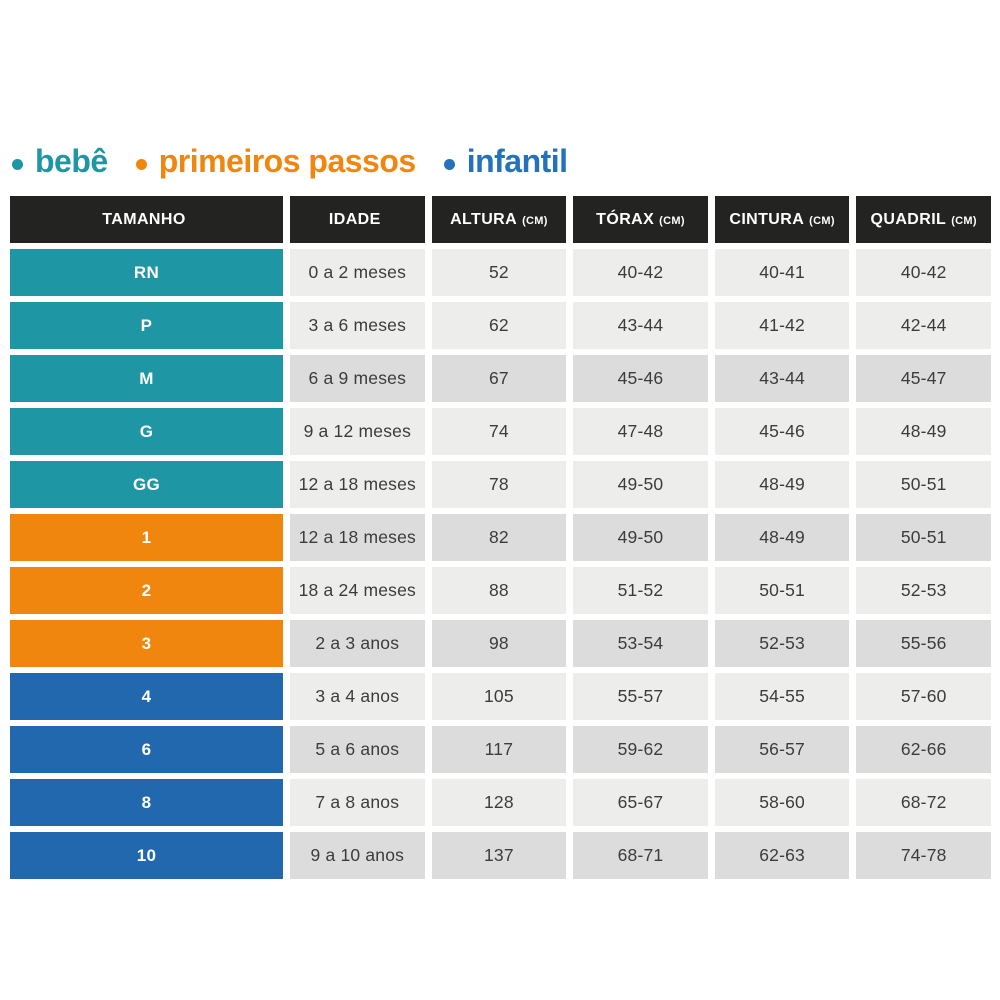 The width and height of the screenshot is (1000, 1000). I want to click on cell-idade: 5 a 6 anos, so click(357, 749).